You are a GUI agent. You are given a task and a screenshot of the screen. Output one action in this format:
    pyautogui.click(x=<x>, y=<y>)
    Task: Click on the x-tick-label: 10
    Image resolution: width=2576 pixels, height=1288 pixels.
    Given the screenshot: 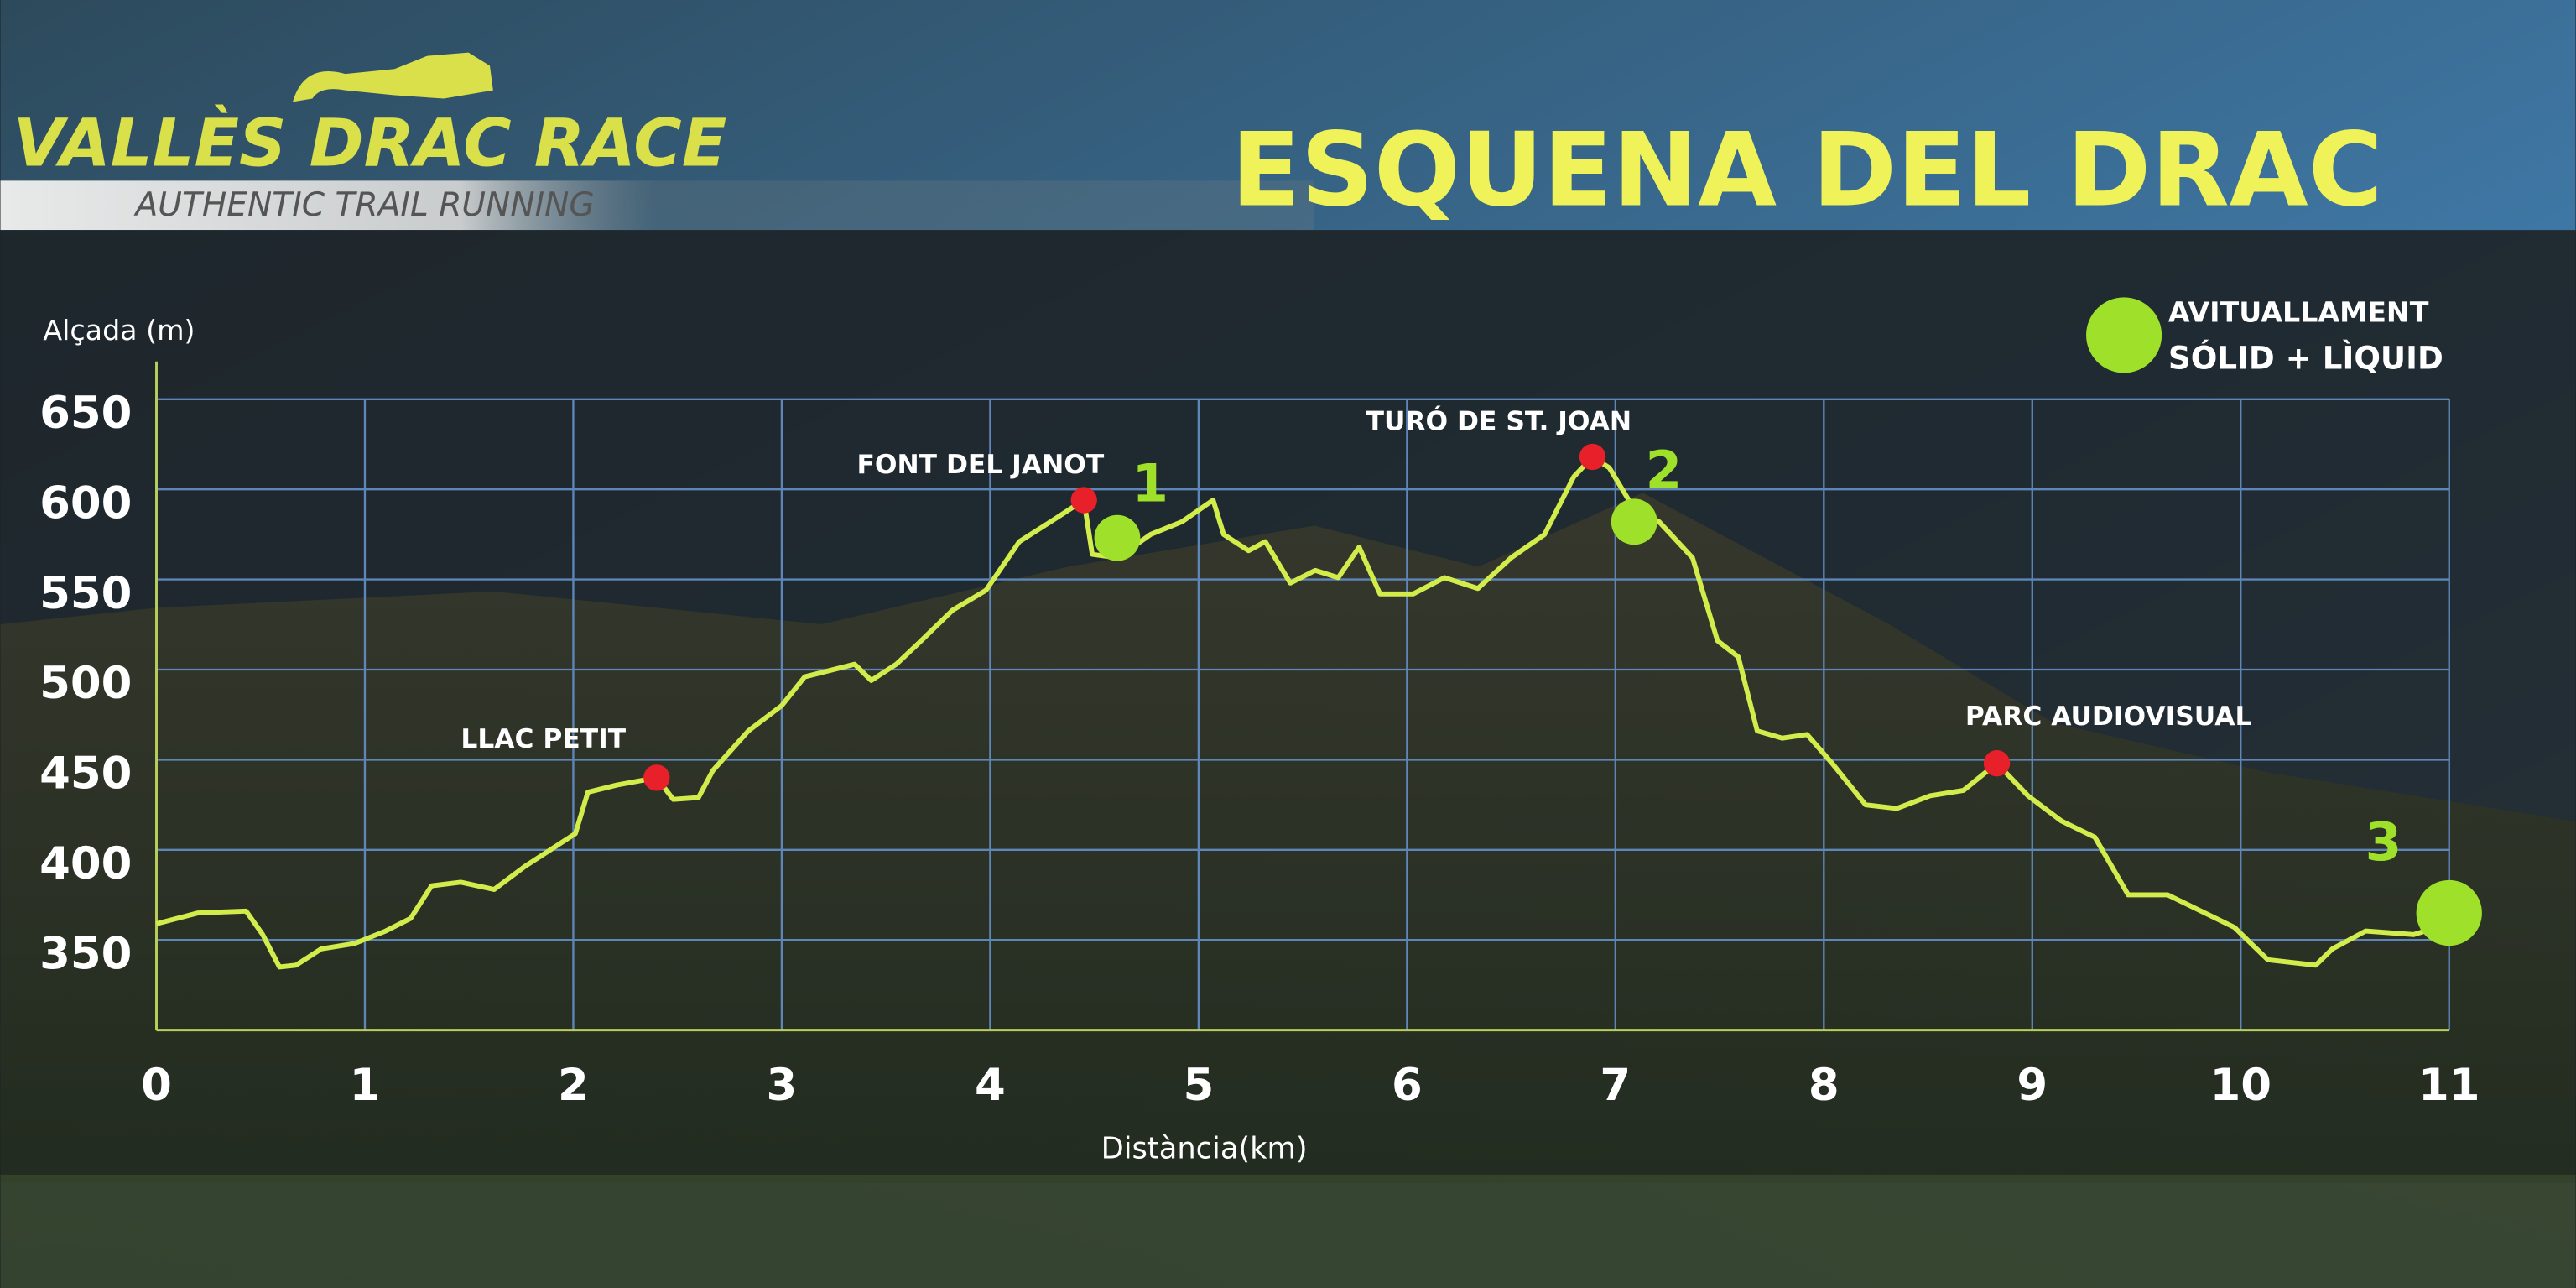 What is the action you would take?
    pyautogui.click(x=2240, y=1085)
    